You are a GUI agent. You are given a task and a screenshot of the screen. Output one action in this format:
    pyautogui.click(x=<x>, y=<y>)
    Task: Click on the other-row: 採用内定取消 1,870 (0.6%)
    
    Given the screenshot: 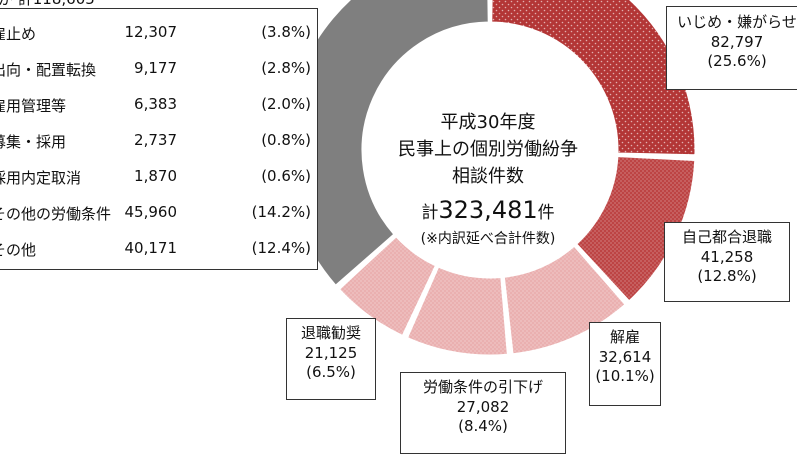 What is the action you would take?
    pyautogui.click(x=158, y=178)
    